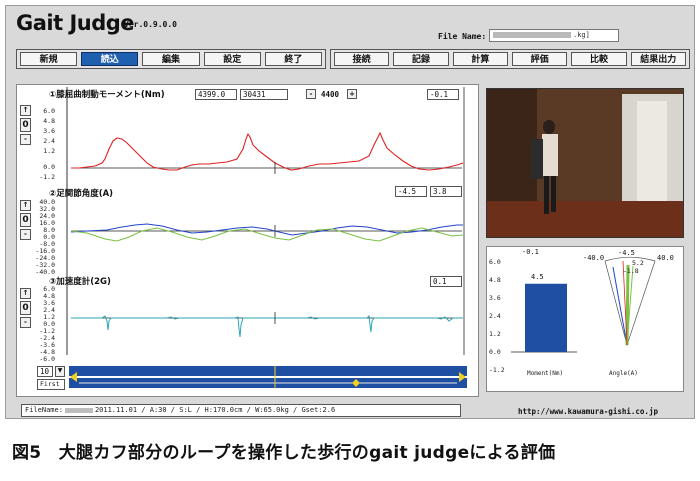 The width and height of the screenshot is (700, 481). What do you see at coordinates (553, 194) in the screenshot?
I see `person-leg-right` at bounding box center [553, 194].